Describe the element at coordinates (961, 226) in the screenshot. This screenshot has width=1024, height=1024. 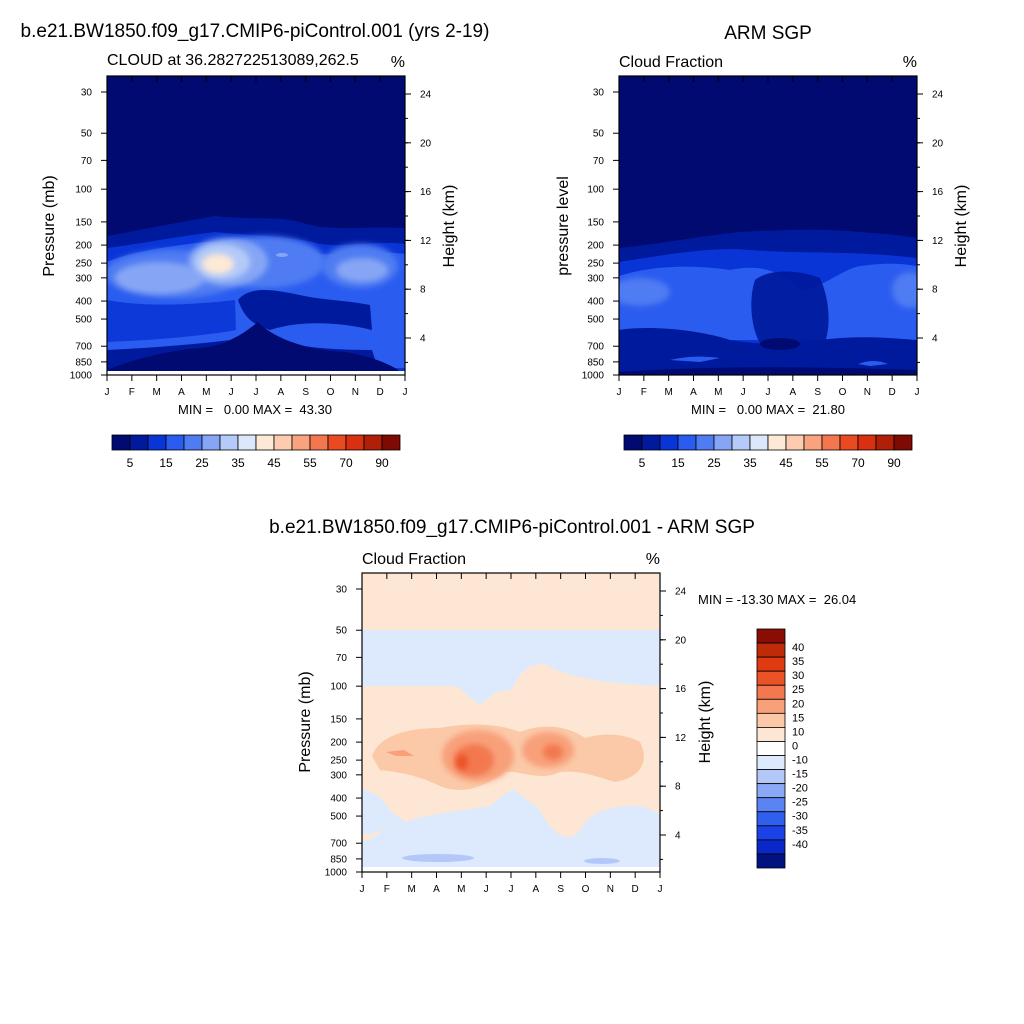
I see `obs-ylabel-right: Height (km)` at that location.